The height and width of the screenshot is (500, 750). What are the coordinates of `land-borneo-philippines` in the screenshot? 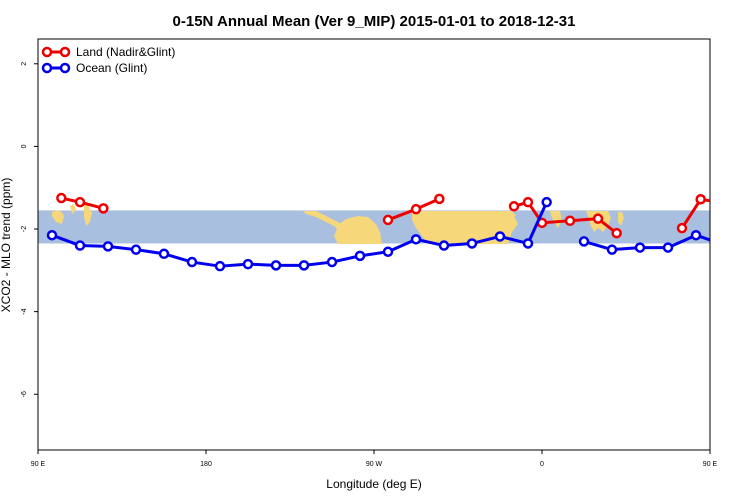 It's located at (72, 215).